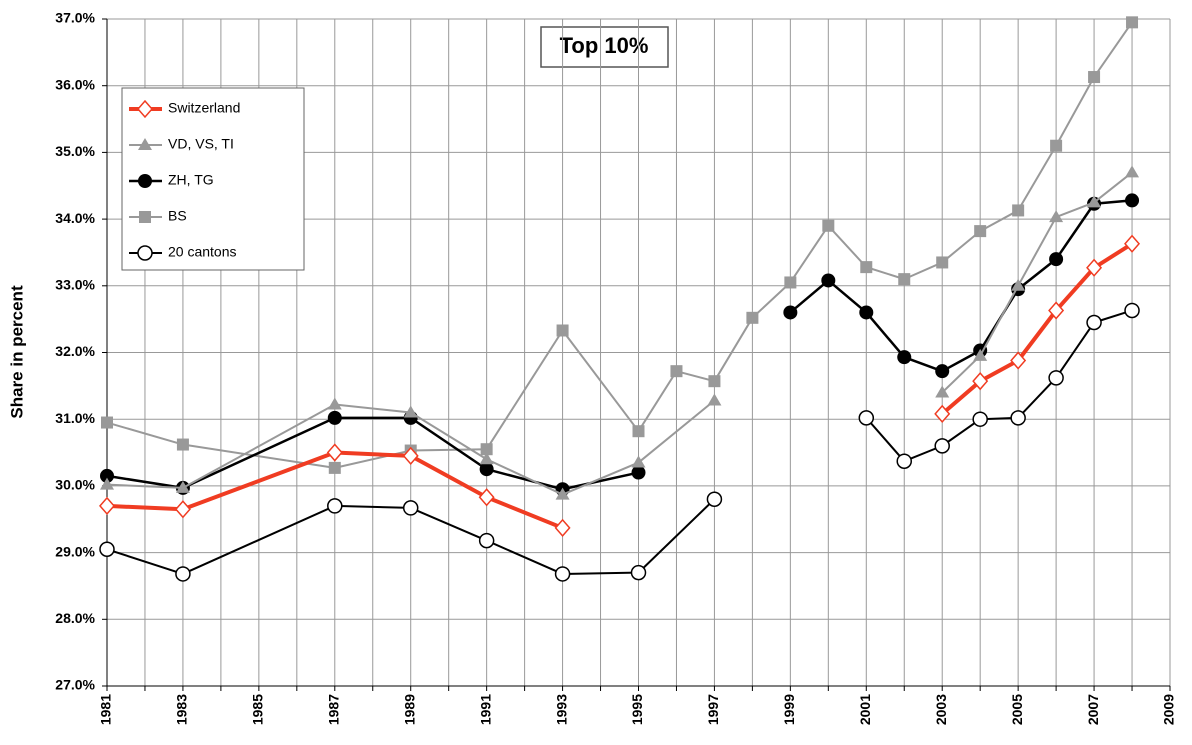  I want to click on y-tick-label: 37.0%, so click(75, 18).